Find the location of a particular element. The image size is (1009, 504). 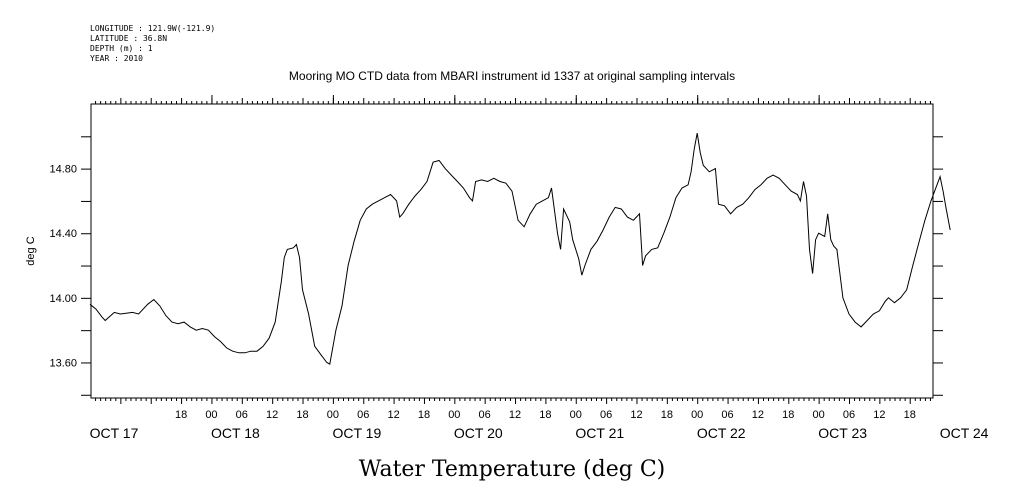

x-day-label: OCT 19 is located at coordinates (356, 433).